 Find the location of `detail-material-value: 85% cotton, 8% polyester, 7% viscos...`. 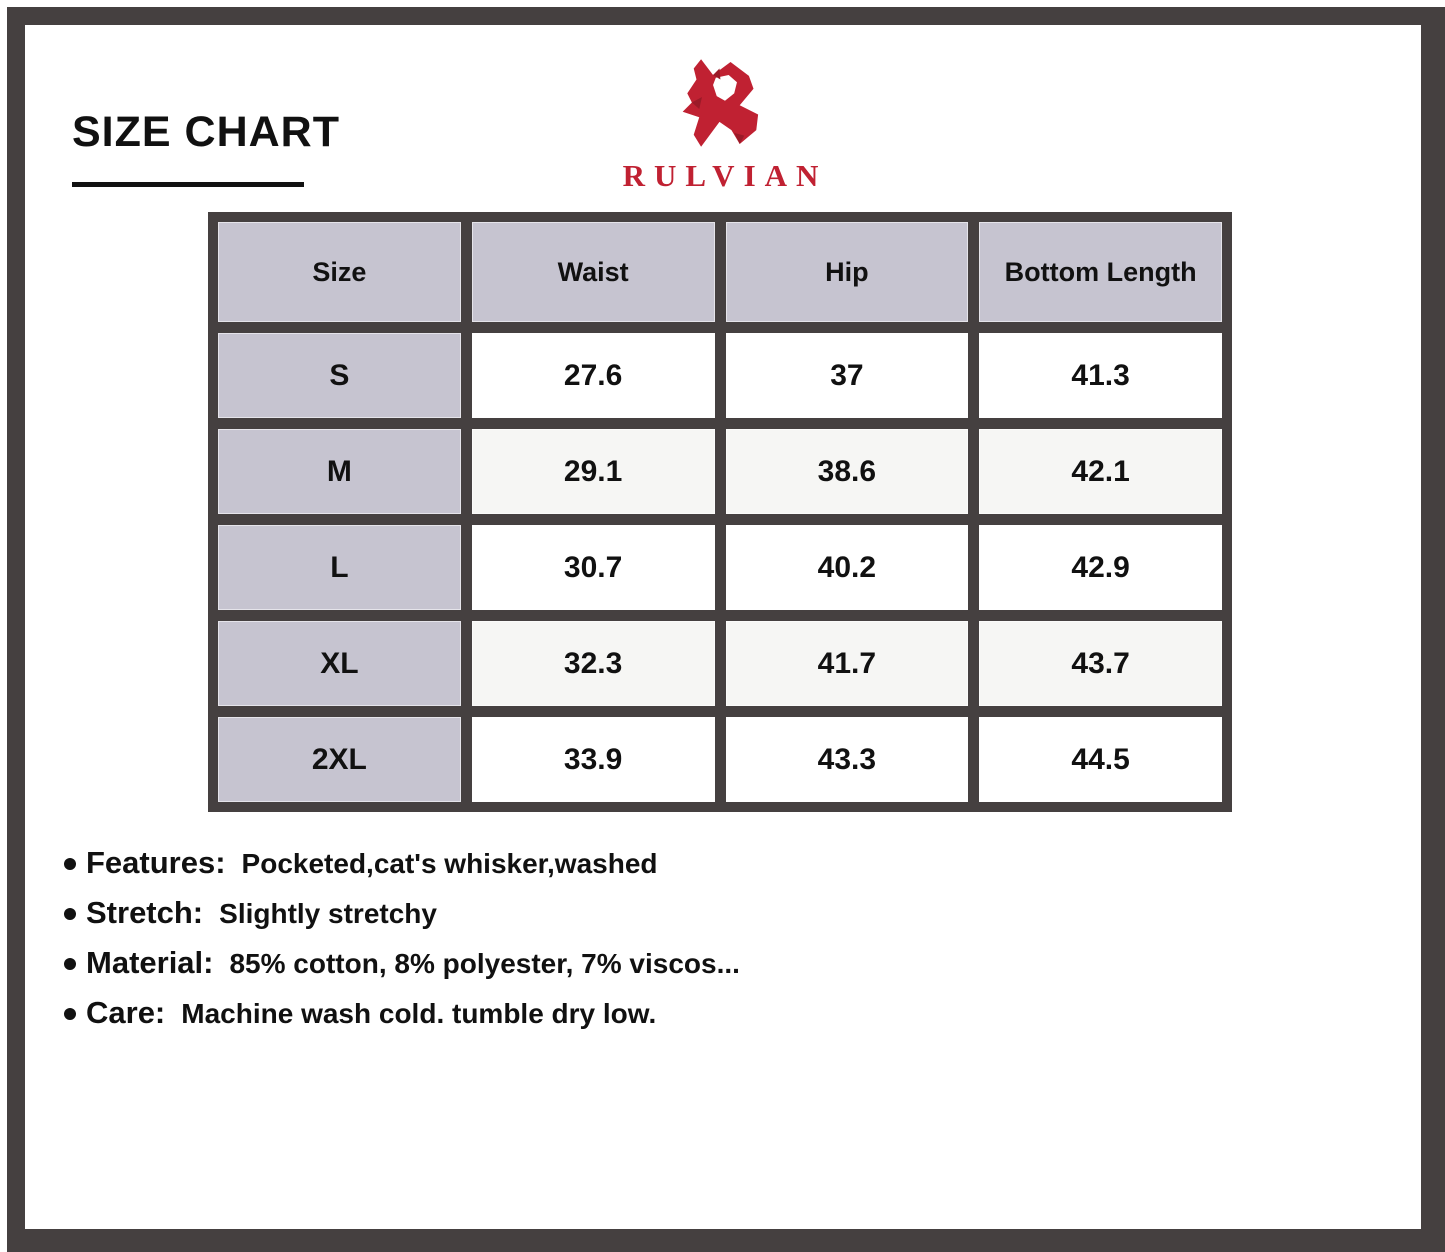

detail-material-value: 85% cotton, 8% polyester, 7% viscos... is located at coordinates (484, 963).